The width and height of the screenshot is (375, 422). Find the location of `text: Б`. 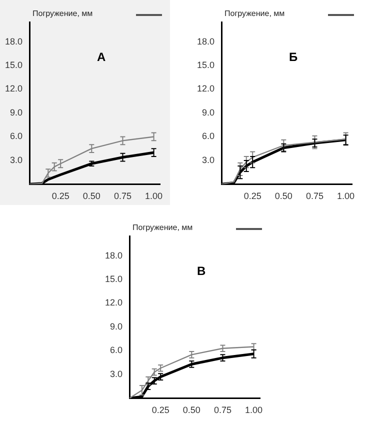

text: Б is located at coordinates (293, 57).